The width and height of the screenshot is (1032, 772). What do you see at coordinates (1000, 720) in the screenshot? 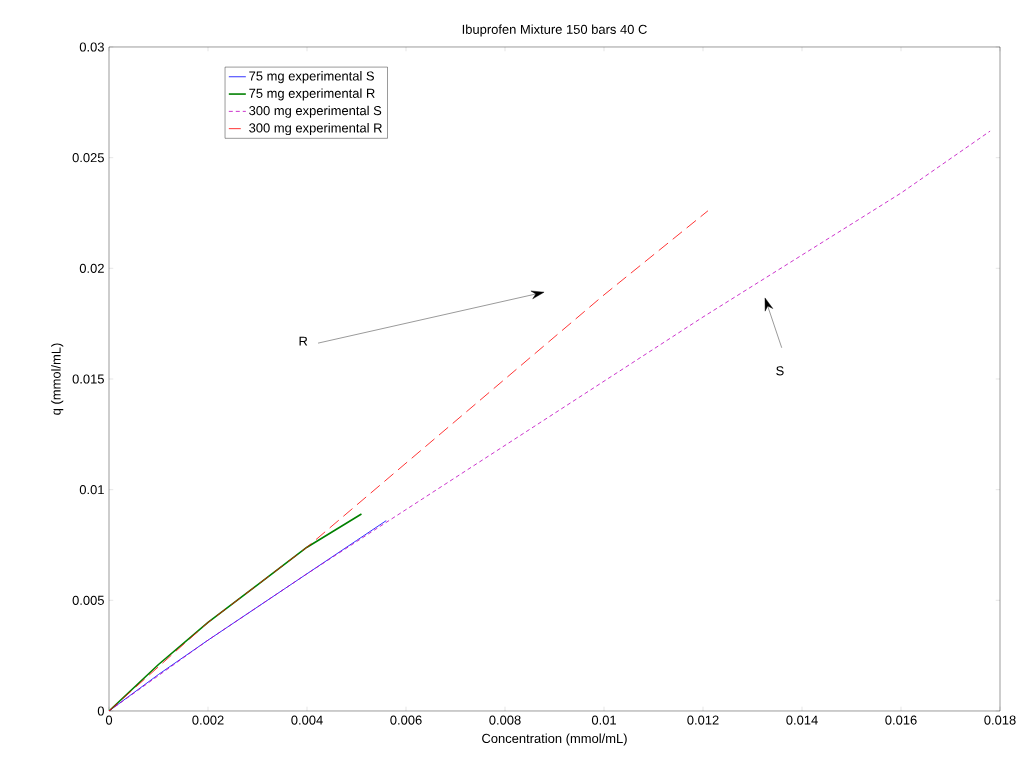
I see `x-tick-label: 0.018` at bounding box center [1000, 720].